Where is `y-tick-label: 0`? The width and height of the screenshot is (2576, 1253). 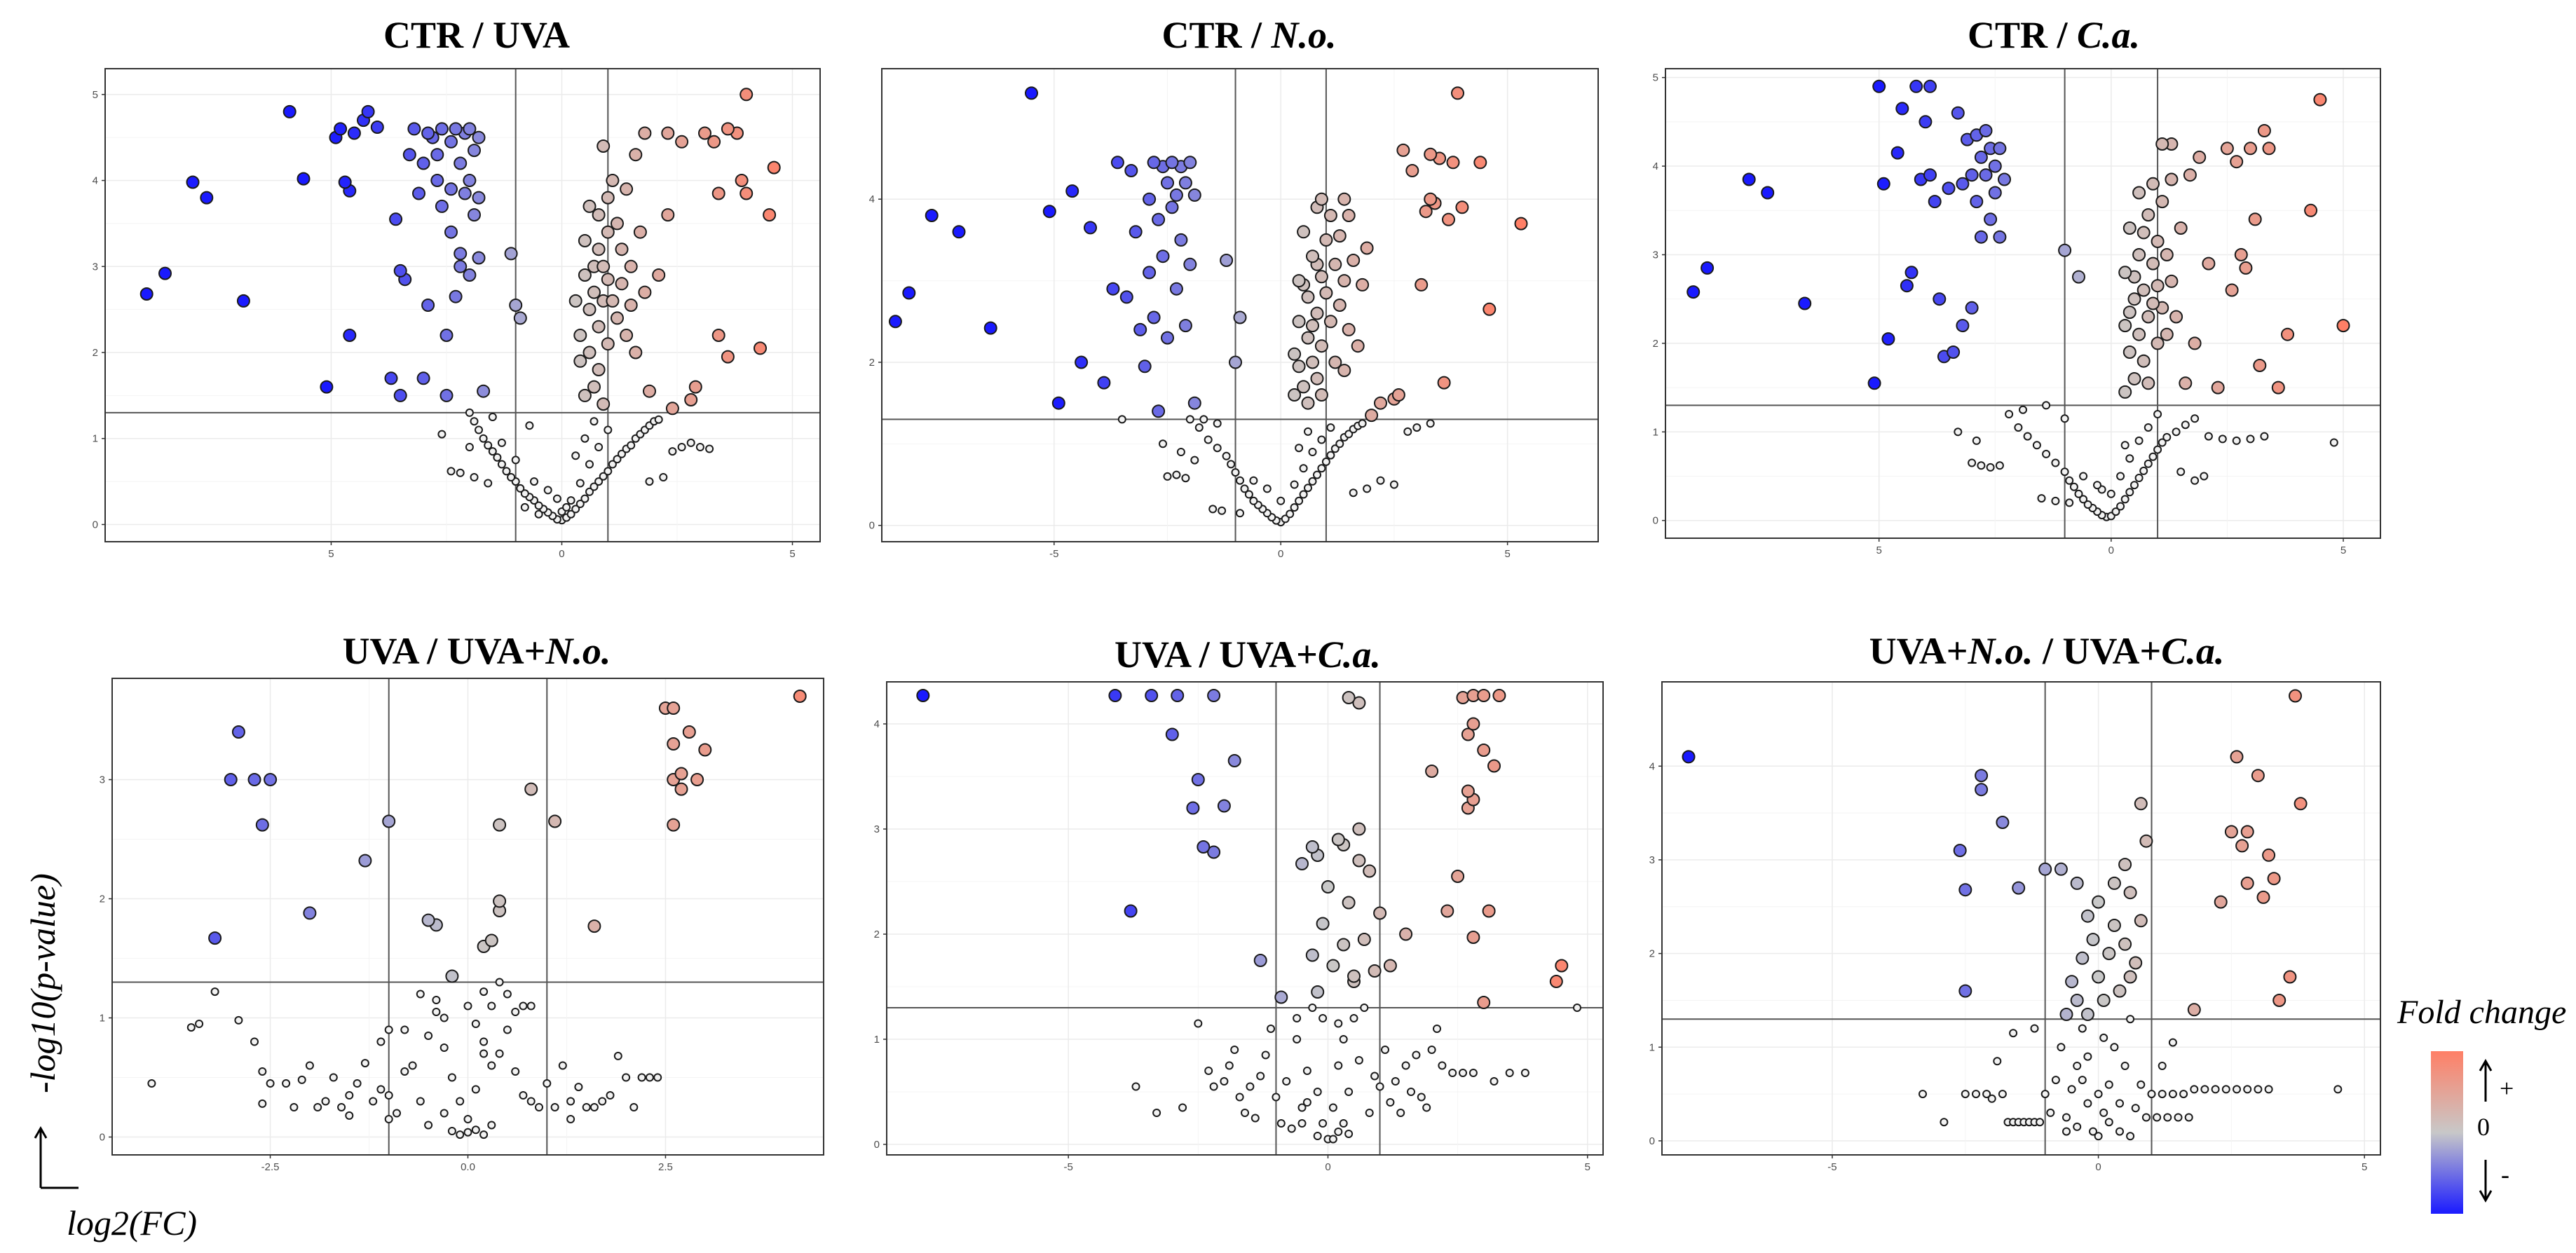
y-tick-label: 0 is located at coordinates (1652, 1141).